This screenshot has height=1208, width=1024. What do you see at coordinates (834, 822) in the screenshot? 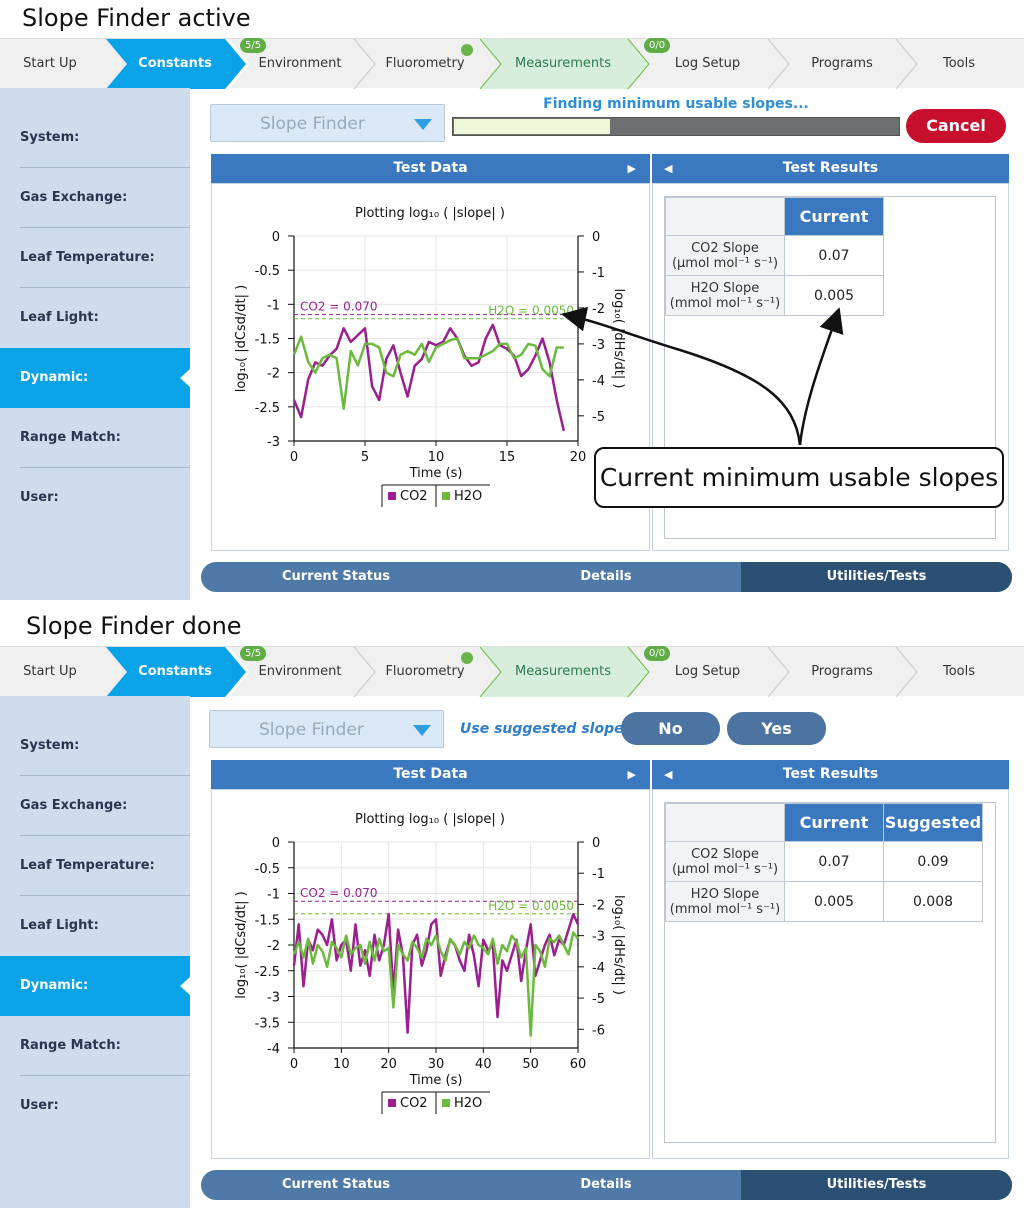
I see `column-header-current: Current` at bounding box center [834, 822].